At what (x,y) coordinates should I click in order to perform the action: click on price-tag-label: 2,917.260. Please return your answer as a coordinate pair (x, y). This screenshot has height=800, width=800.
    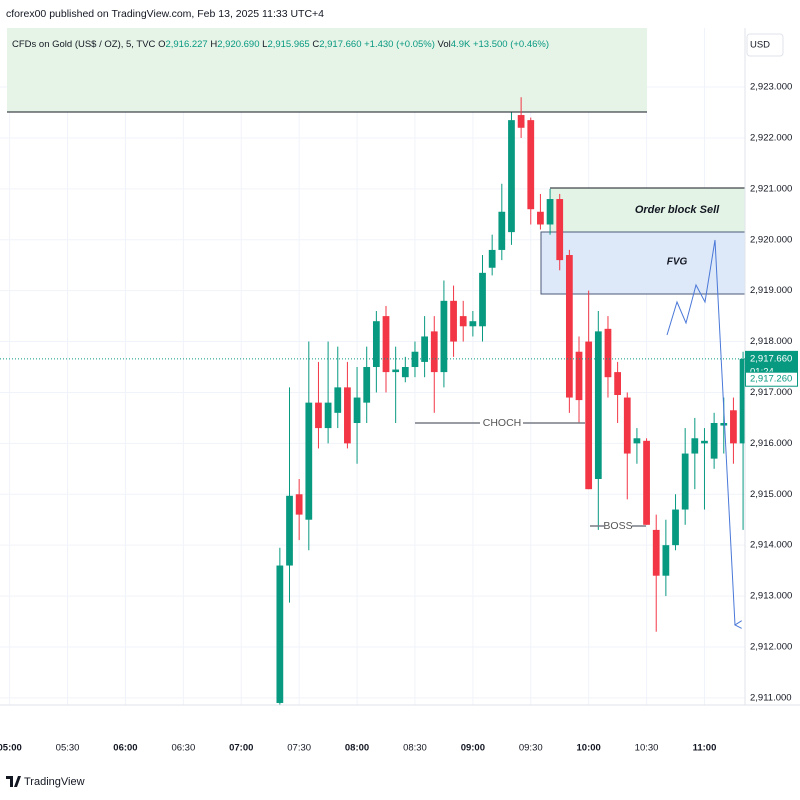
    Looking at the image, I should click on (771, 379).